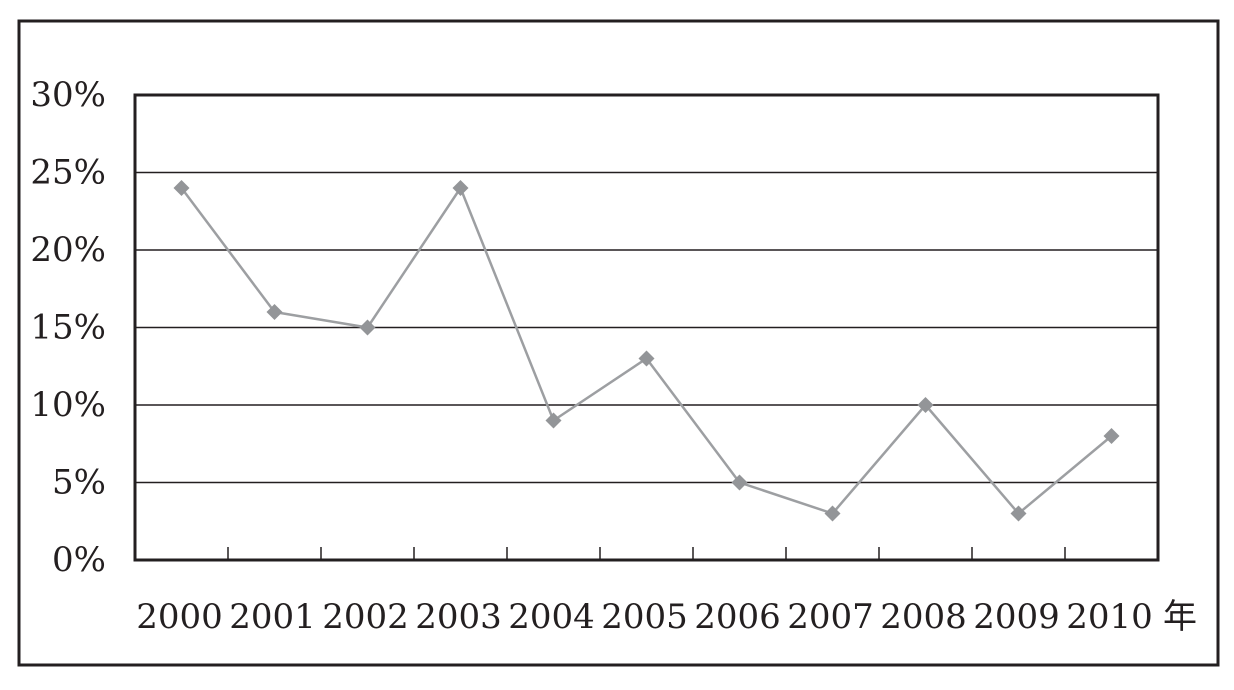  I want to click on x-tick-label: 2010, so click(1109, 617).